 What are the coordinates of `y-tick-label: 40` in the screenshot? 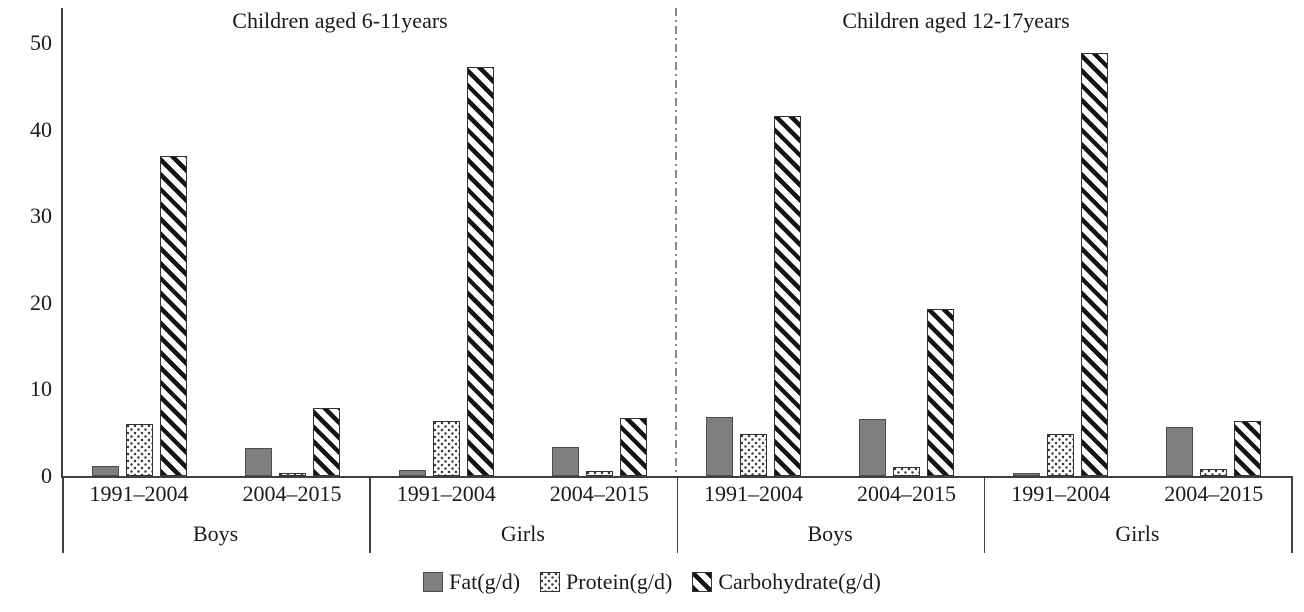 It's located at (41, 129).